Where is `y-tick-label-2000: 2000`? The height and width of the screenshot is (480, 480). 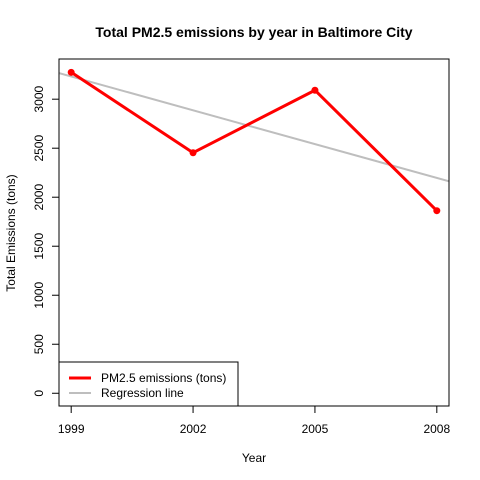
y-tick-label-2000: 2000 is located at coordinates (39, 197).